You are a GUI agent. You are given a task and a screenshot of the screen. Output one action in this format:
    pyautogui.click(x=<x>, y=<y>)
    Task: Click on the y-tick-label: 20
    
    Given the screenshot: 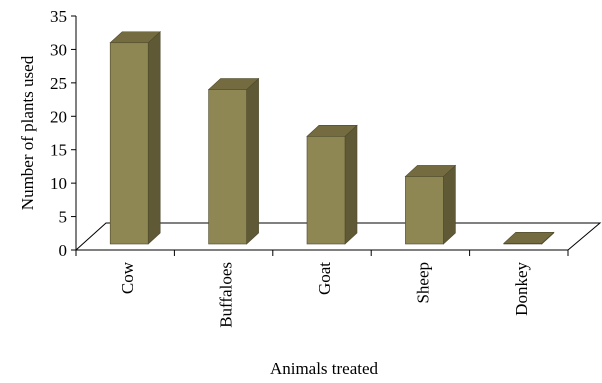 What is the action you would take?
    pyautogui.click(x=58, y=116)
    